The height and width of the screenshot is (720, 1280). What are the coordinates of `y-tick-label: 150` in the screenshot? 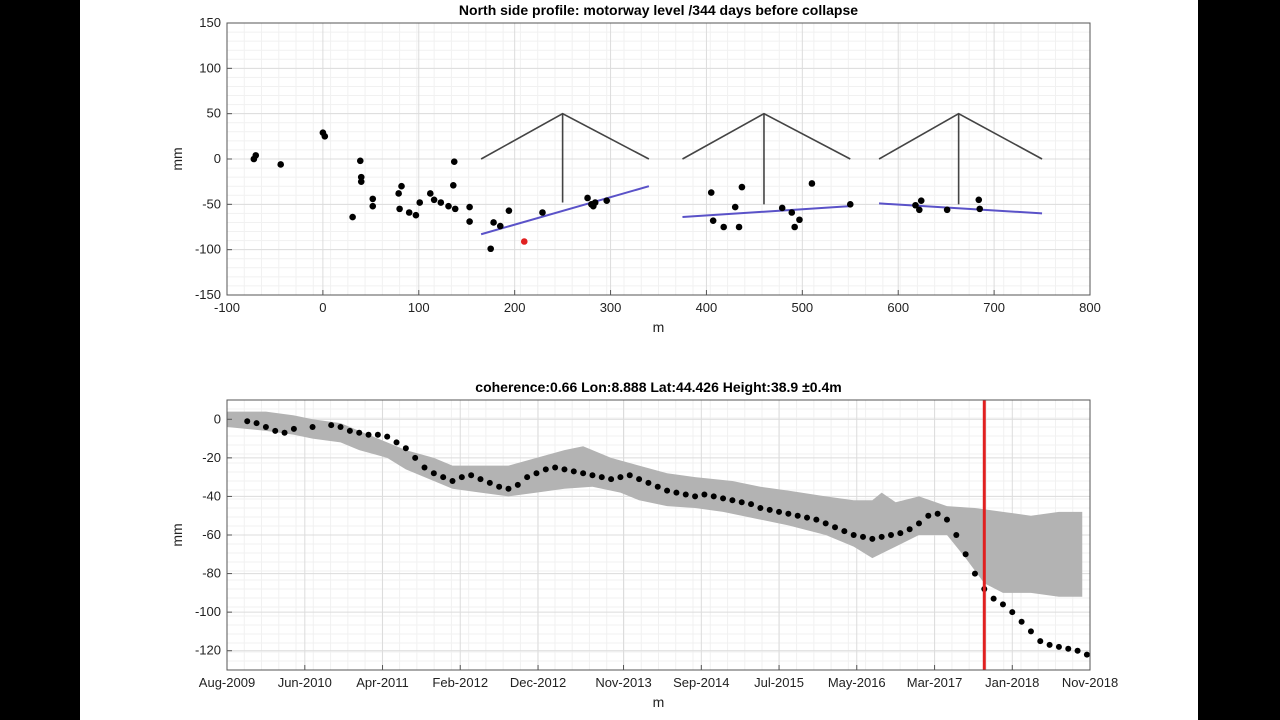 It's located at (210, 22).